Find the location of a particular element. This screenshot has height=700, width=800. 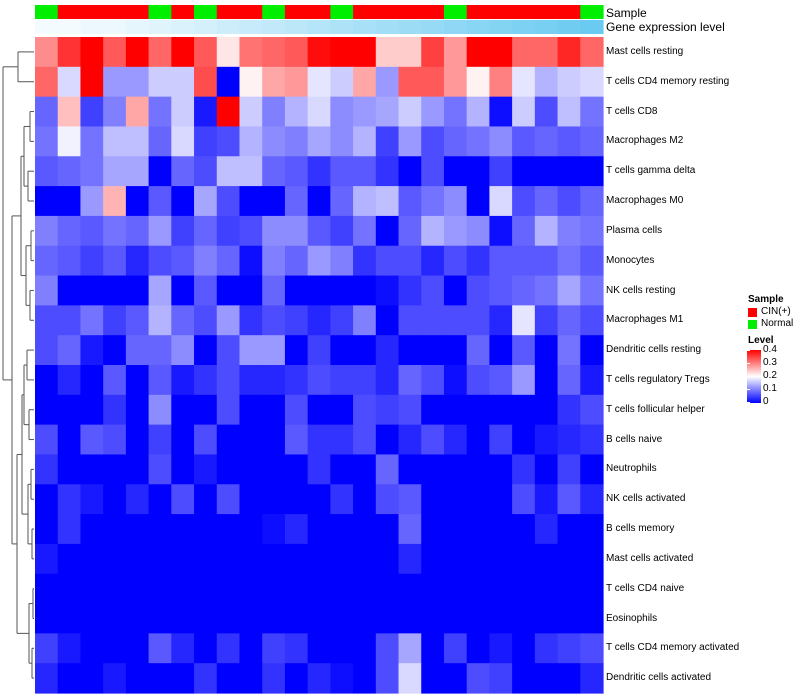

legend-swatch-normal is located at coordinates (752, 324).